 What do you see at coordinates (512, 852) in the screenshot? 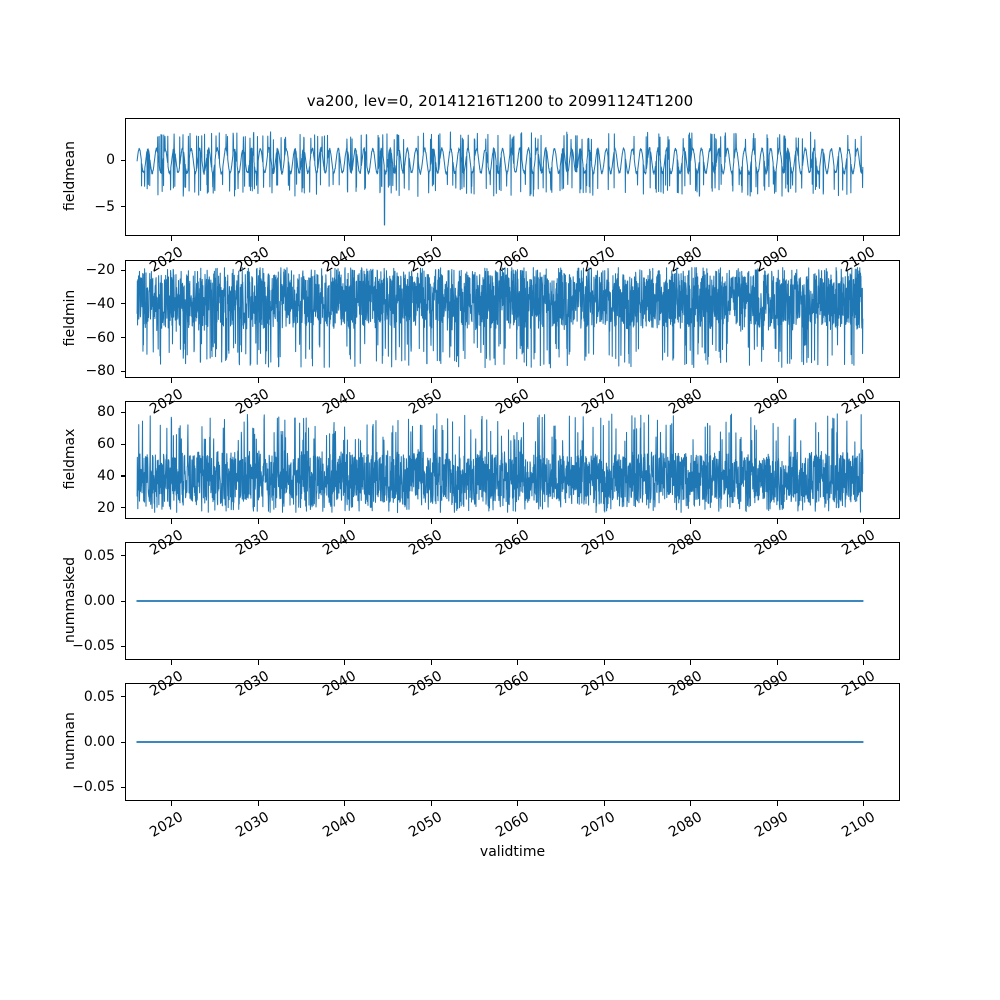
I see `x-axis-label: validtime` at bounding box center [512, 852].